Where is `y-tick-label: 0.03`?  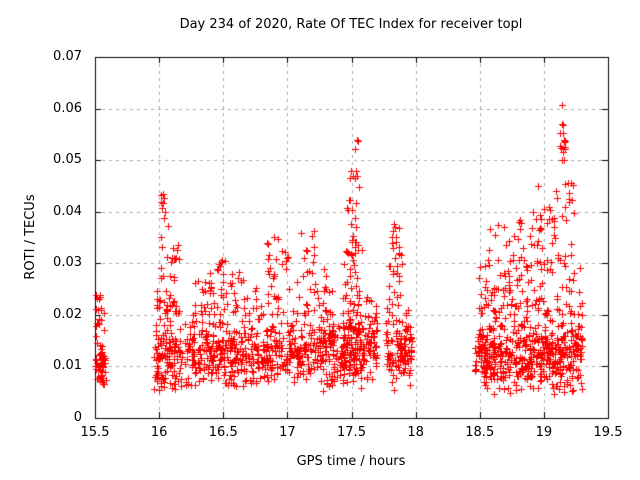
y-tick-label: 0.03 is located at coordinates (67, 263).